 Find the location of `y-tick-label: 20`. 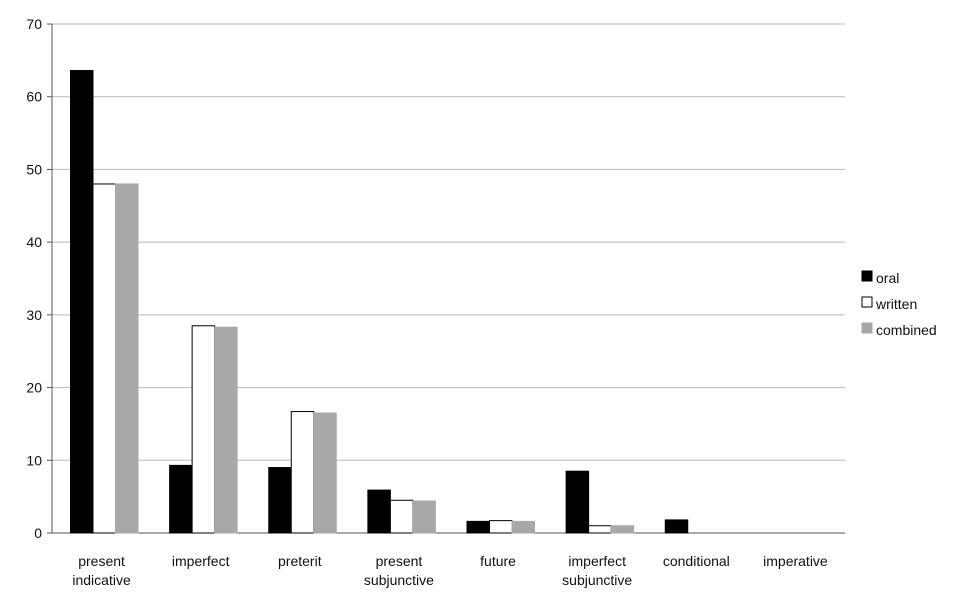

y-tick-label: 20 is located at coordinates (34, 388).